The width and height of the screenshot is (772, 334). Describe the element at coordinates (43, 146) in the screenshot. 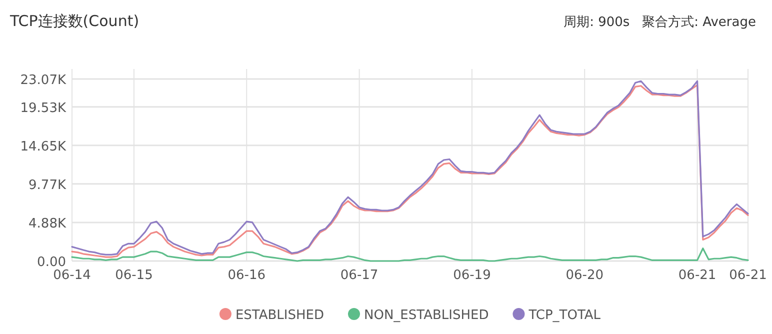

I see `y-tick-label: 14.65K` at that location.